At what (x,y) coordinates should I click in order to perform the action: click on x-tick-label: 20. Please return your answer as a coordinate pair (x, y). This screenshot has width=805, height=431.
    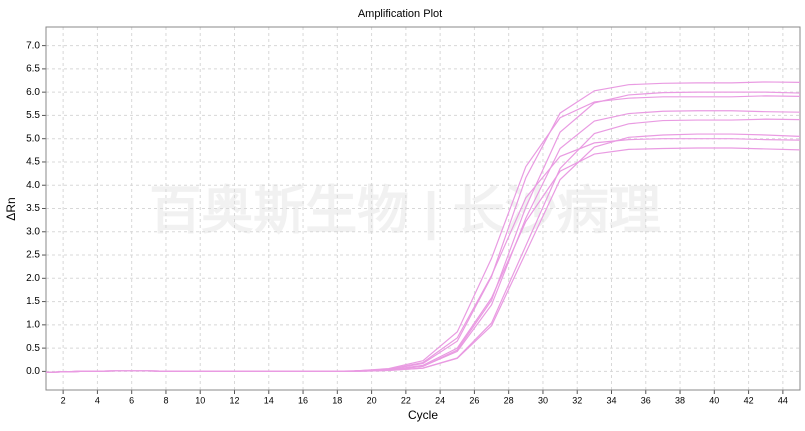
    Looking at the image, I should click on (372, 400).